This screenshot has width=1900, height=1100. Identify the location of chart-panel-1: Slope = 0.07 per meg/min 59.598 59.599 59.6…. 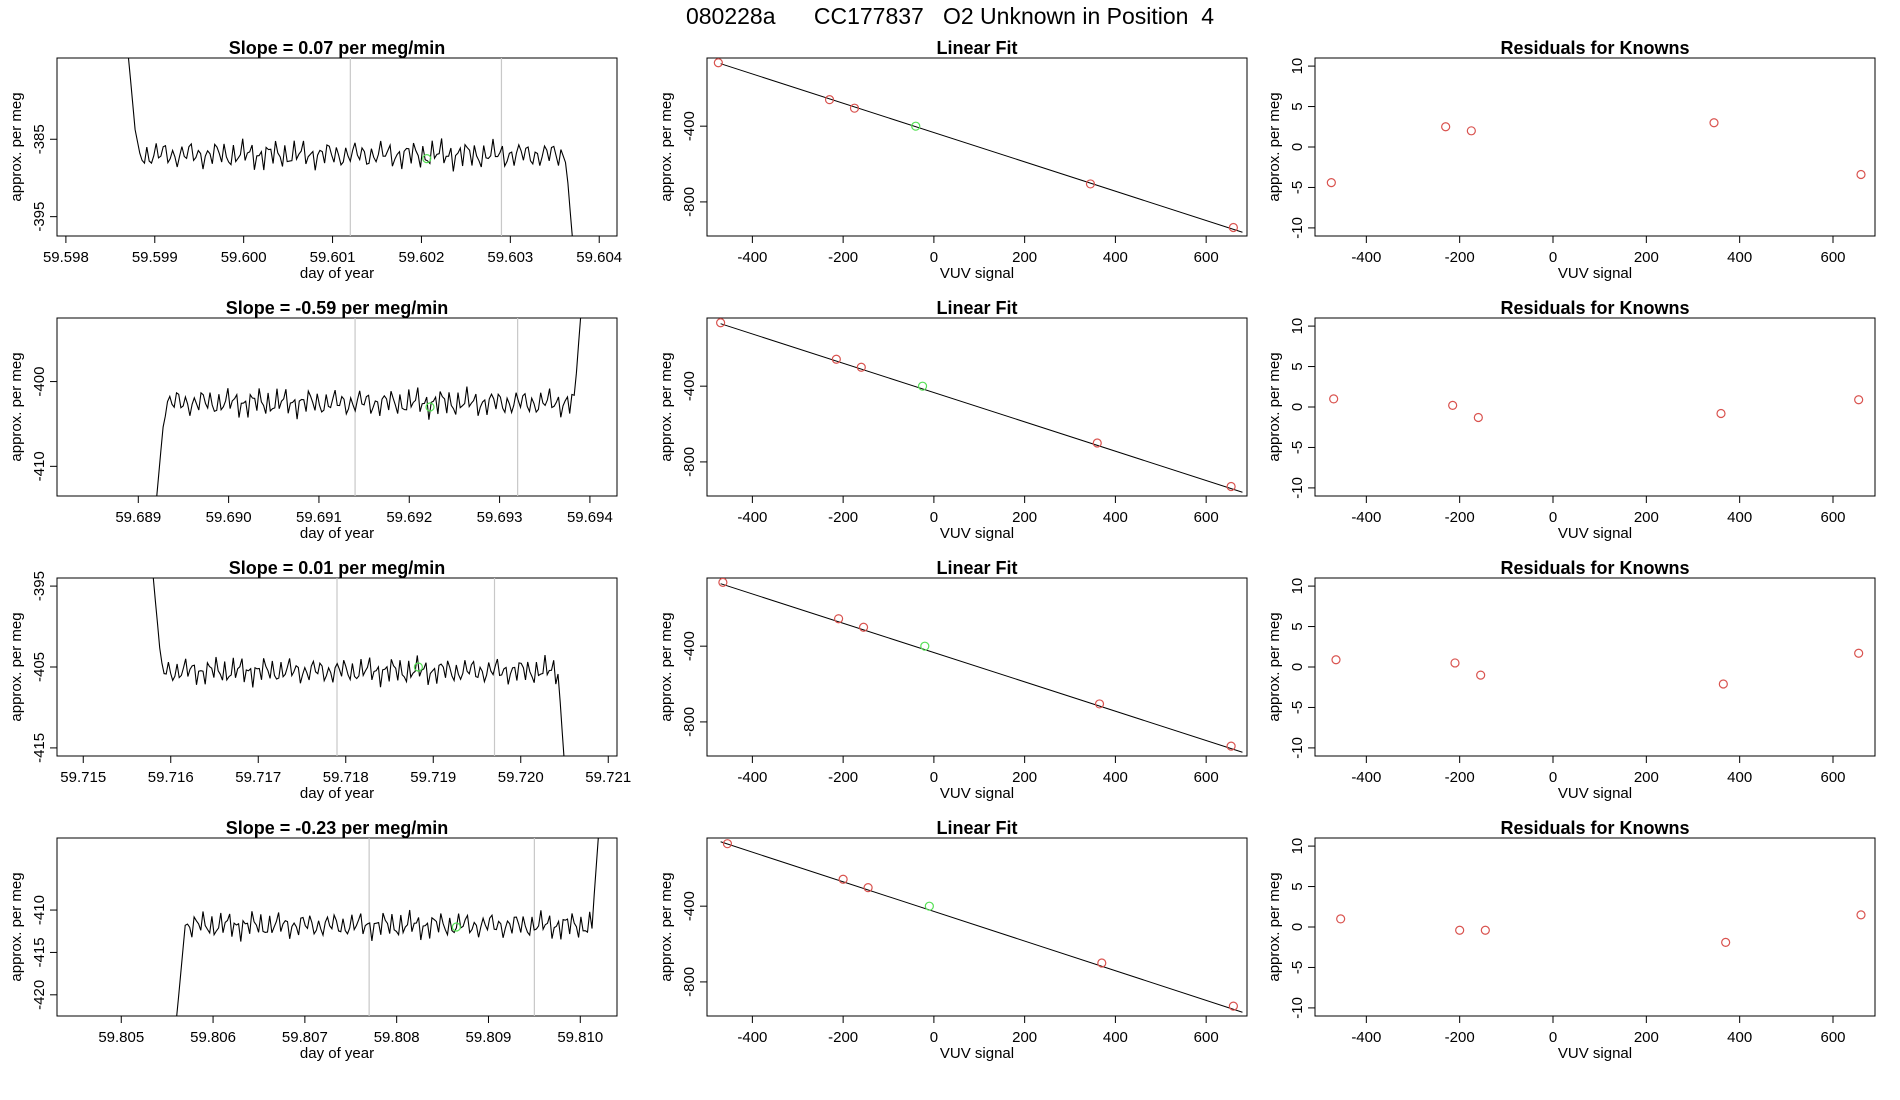
(315, 160).